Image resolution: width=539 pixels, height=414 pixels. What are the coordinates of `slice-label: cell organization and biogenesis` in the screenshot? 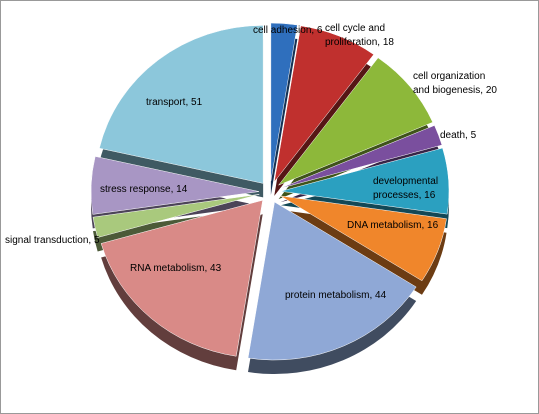 It's located at (449, 83).